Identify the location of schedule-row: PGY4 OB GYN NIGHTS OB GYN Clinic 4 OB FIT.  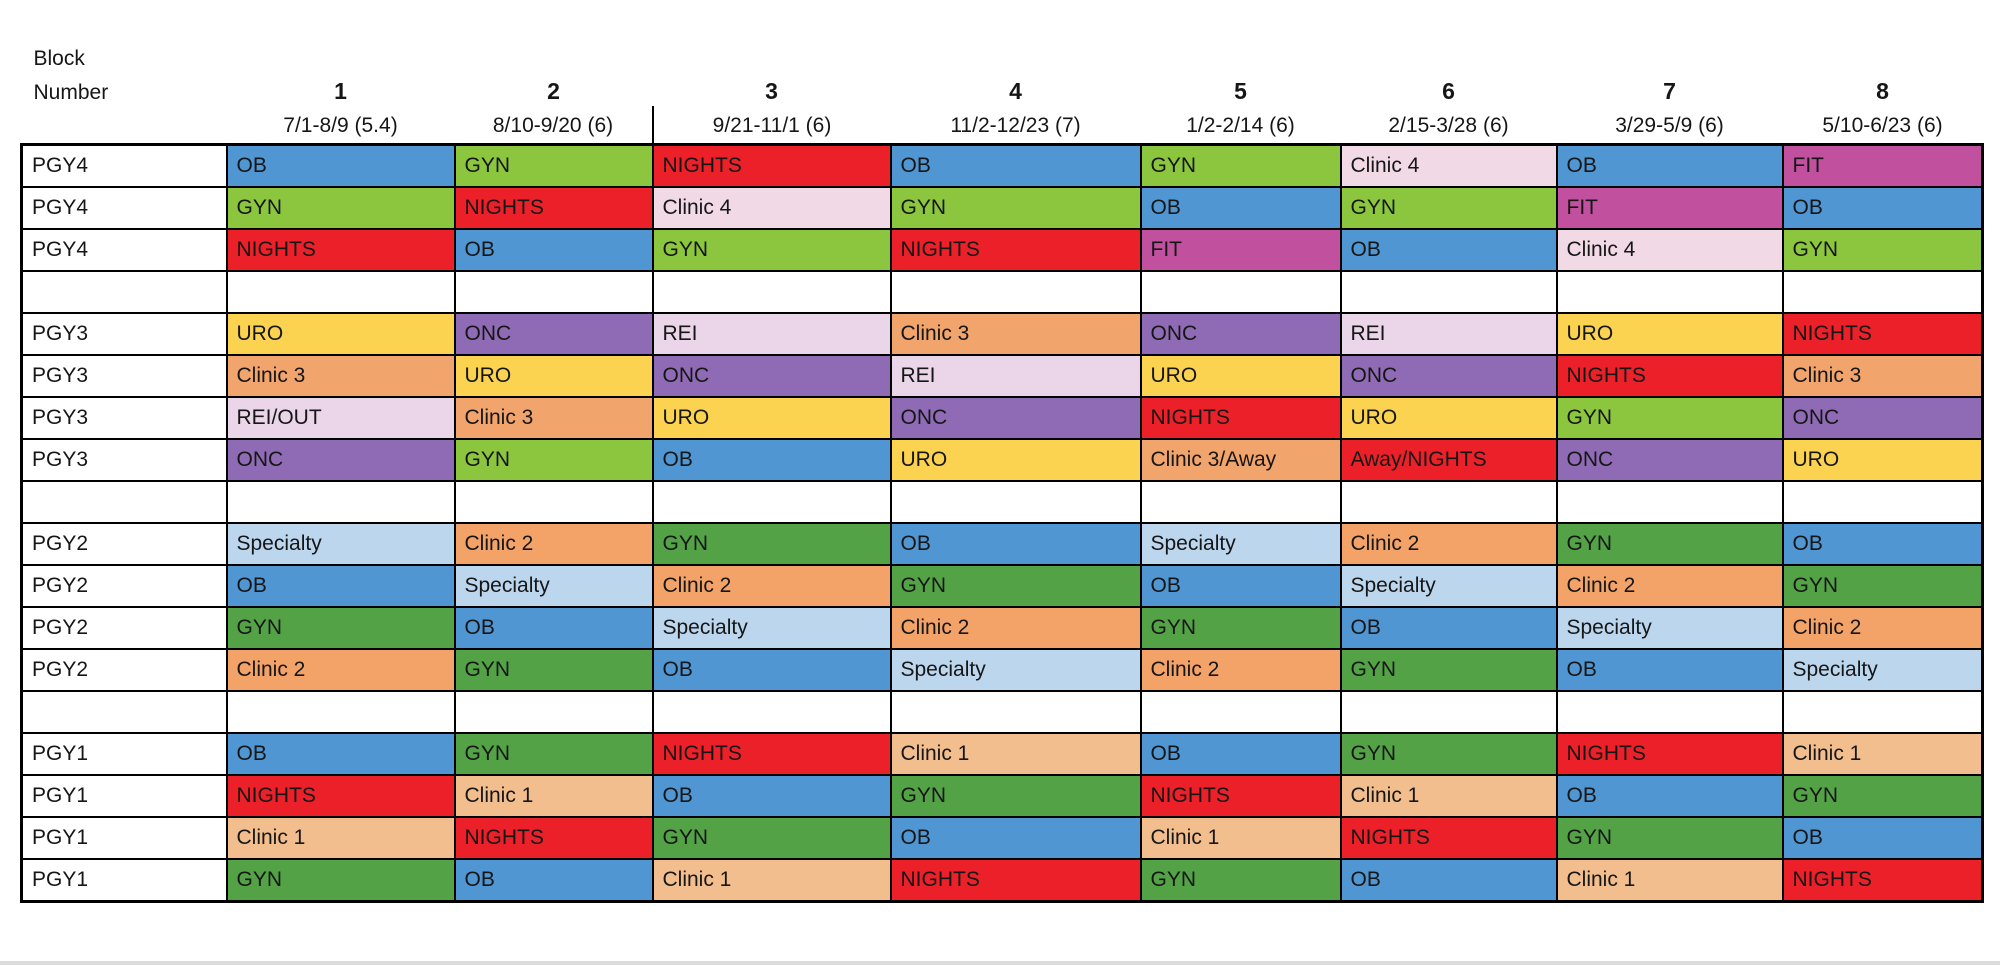
(1002, 165).